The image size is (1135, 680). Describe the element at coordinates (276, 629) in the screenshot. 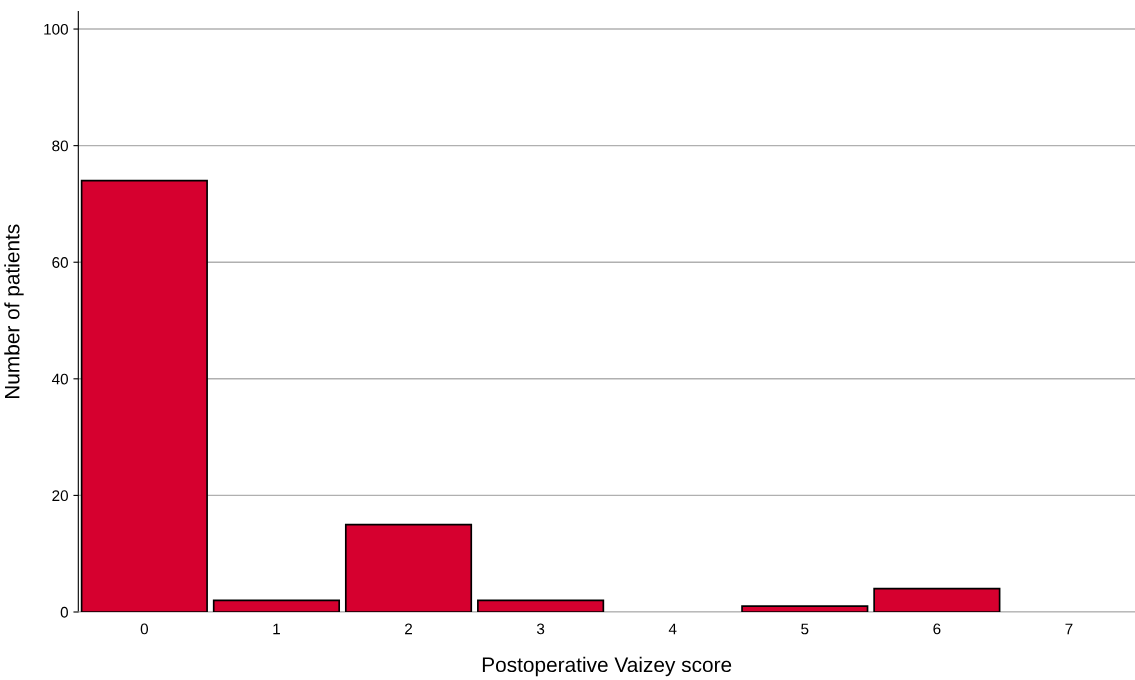

I see `x-tick-label: 1` at that location.